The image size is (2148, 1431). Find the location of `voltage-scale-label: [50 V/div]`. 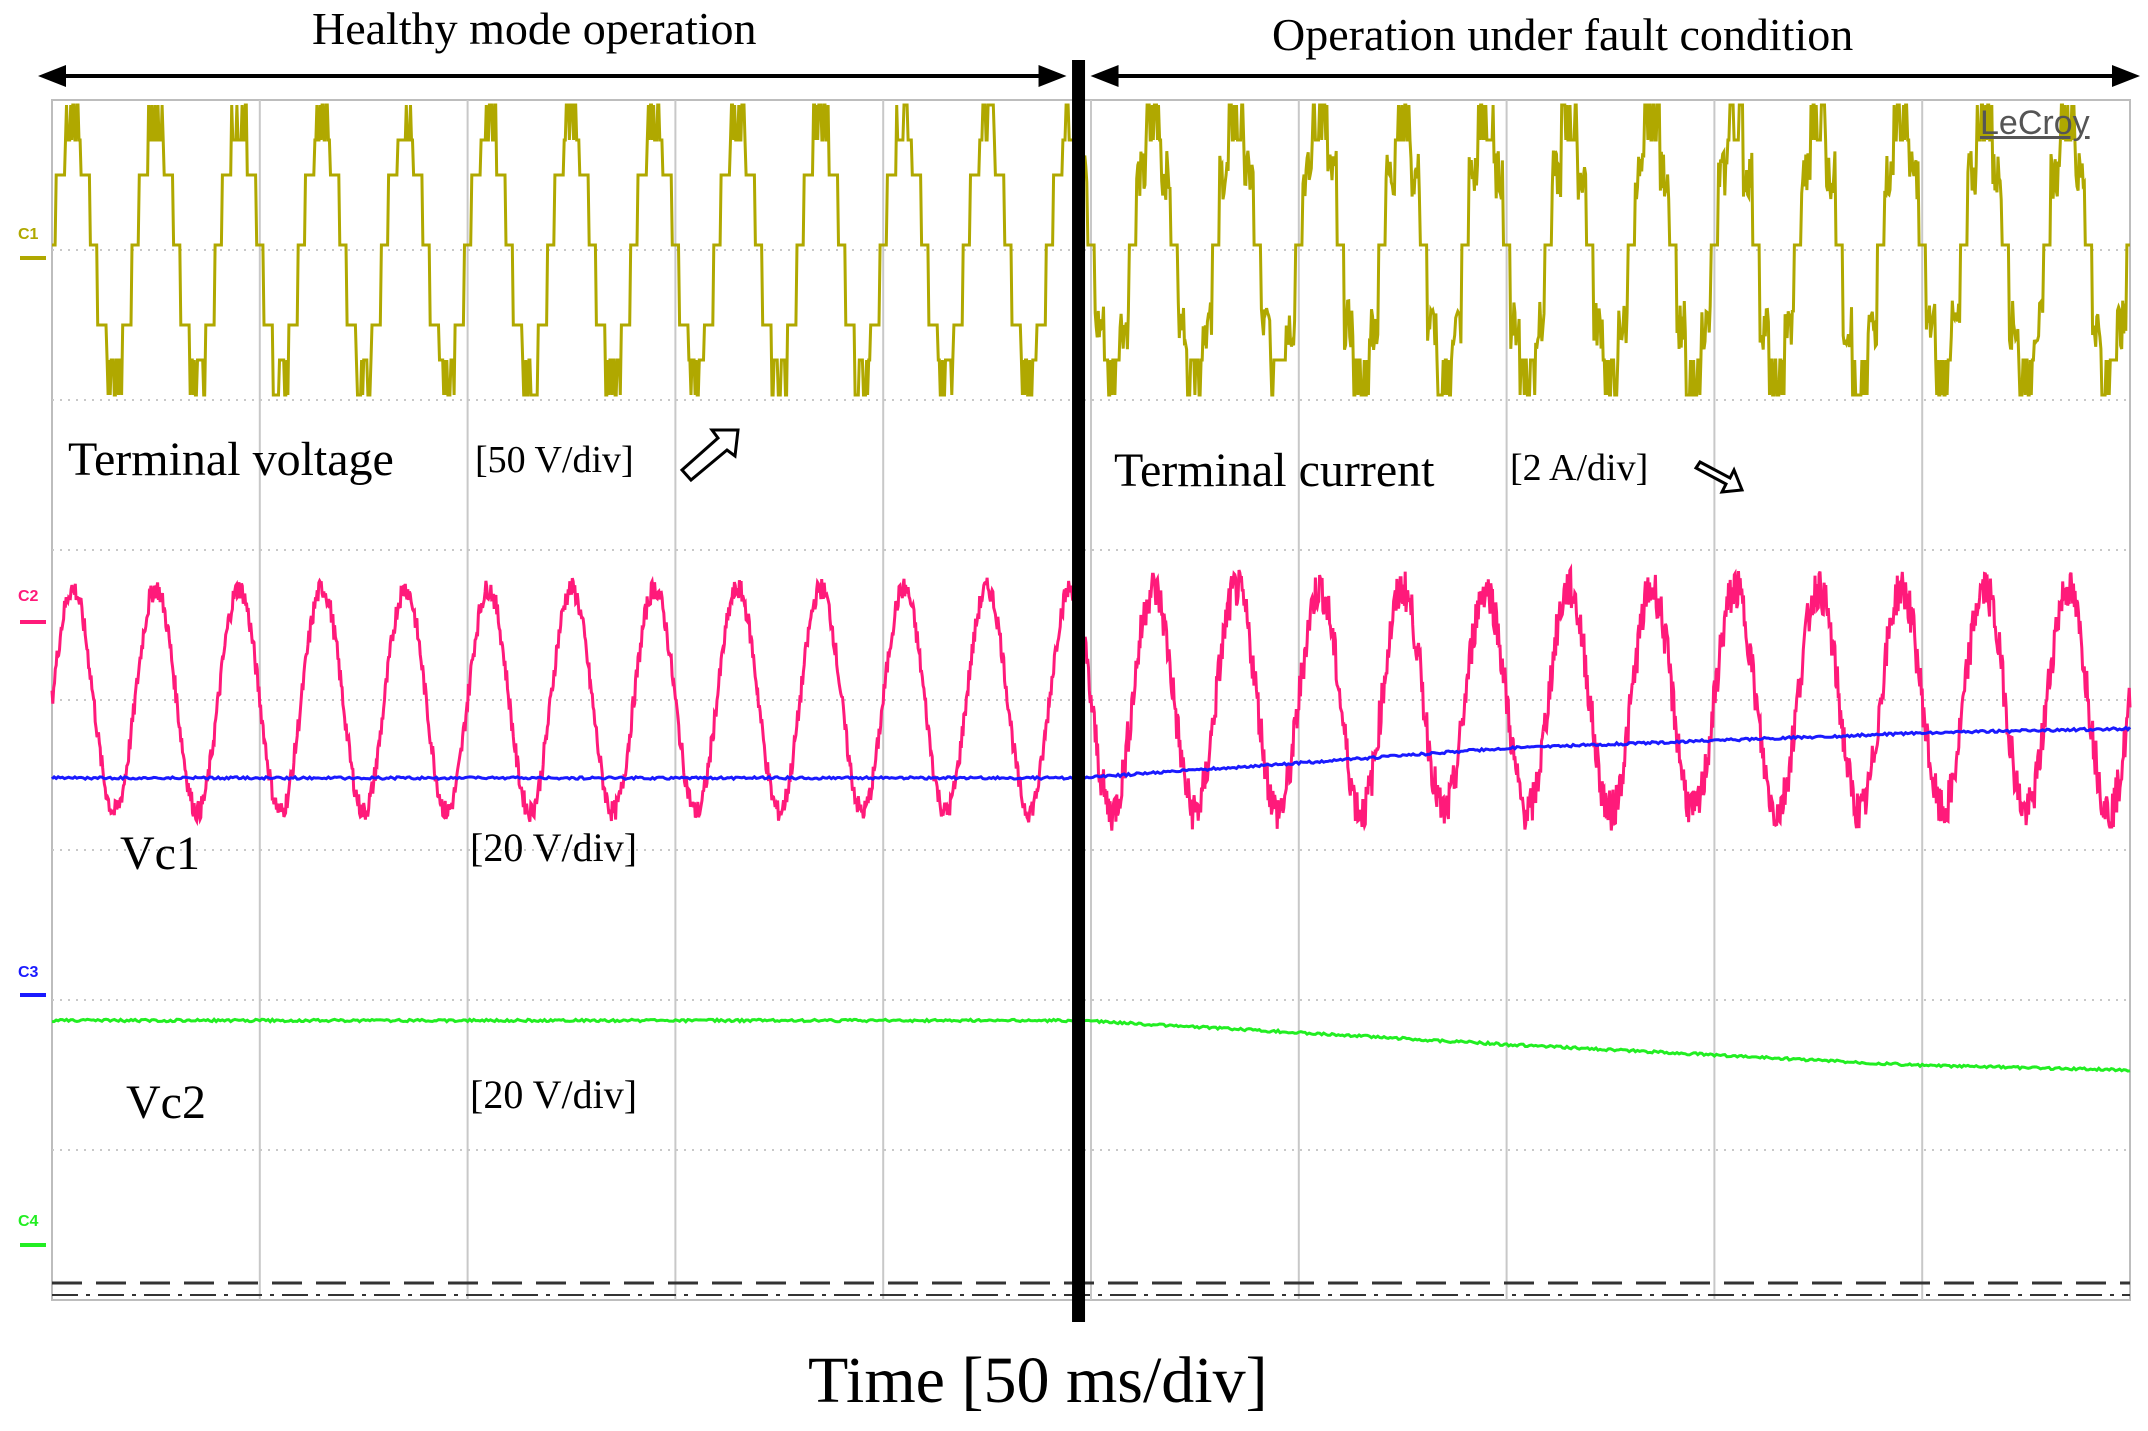

voltage-scale-label: [50 V/div] is located at coordinates (554, 460).